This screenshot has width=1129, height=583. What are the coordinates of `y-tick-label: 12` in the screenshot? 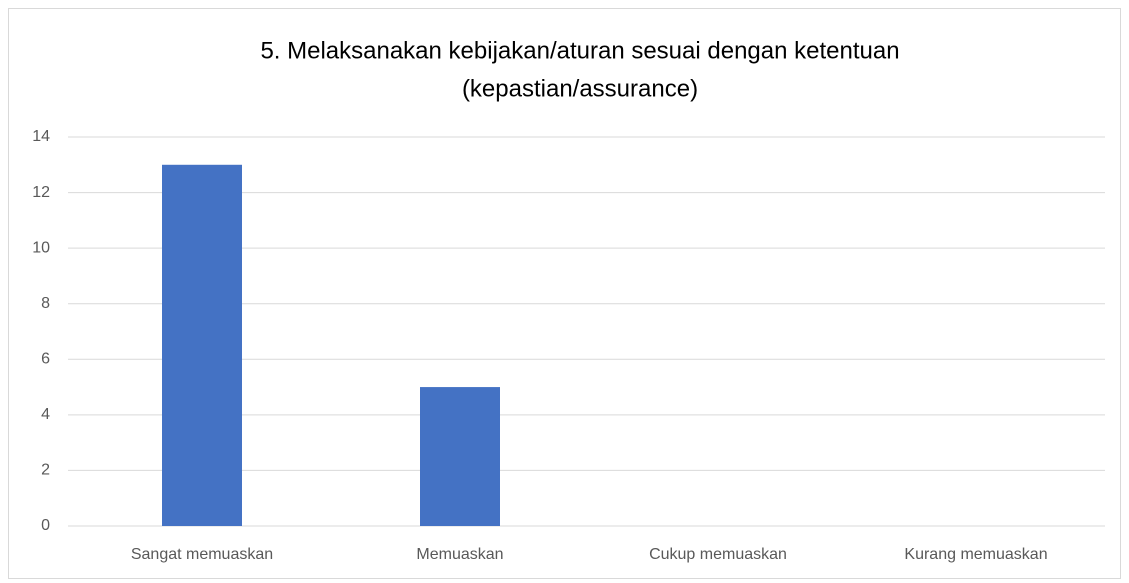 It's located at (41, 192).